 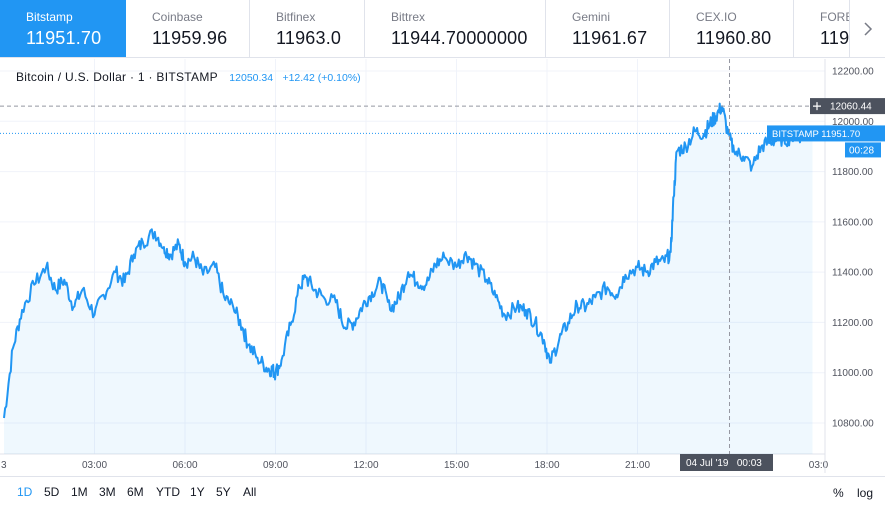 I want to click on crosshair-time-box, so click(x=726, y=462).